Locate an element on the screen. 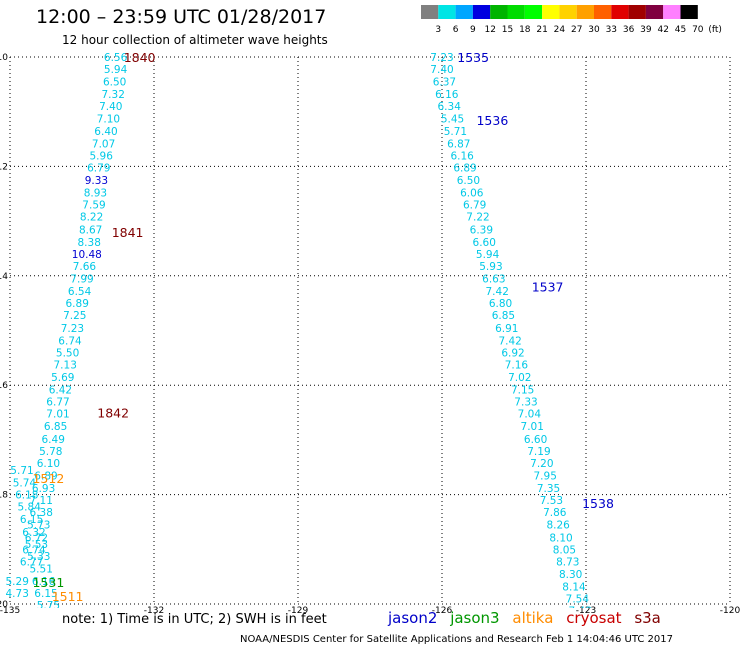 The height and width of the screenshot is (650, 740). wave-height-value: 6.06 is located at coordinates (472, 194).